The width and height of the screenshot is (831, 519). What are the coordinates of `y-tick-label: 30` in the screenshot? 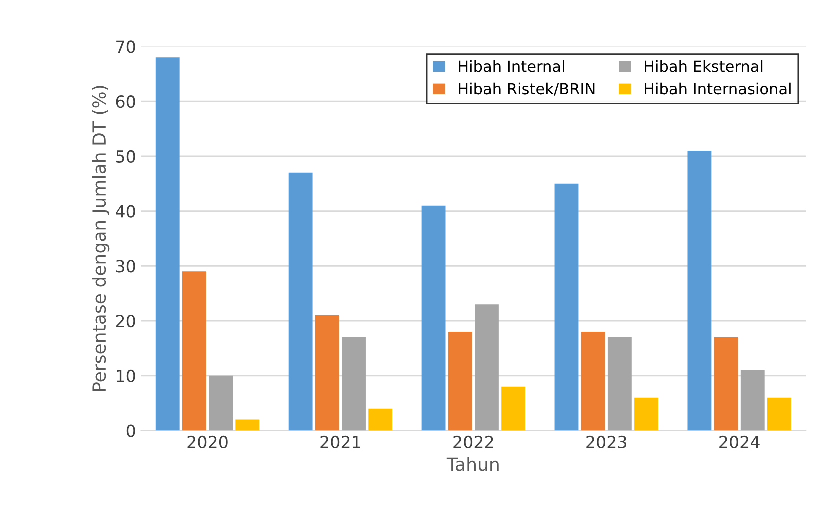 It's located at (126, 266).